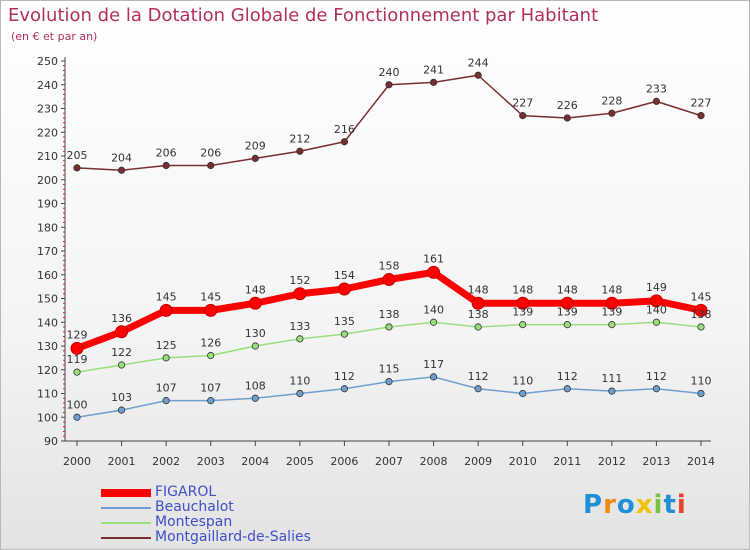  I want to click on x-tick-label: 2010, so click(523, 461).